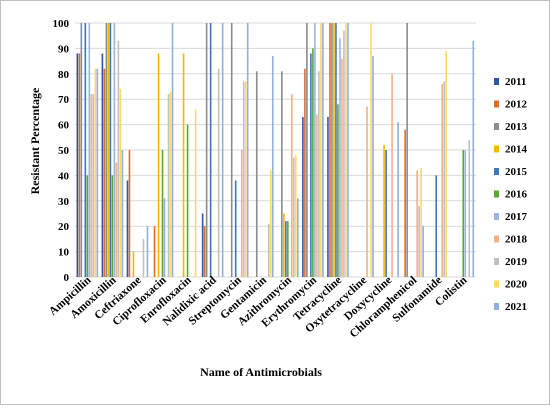 Image resolution: width=550 pixels, height=409 pixels. Describe the element at coordinates (516, 105) in the screenshot. I see `legend-label: 2012` at that location.